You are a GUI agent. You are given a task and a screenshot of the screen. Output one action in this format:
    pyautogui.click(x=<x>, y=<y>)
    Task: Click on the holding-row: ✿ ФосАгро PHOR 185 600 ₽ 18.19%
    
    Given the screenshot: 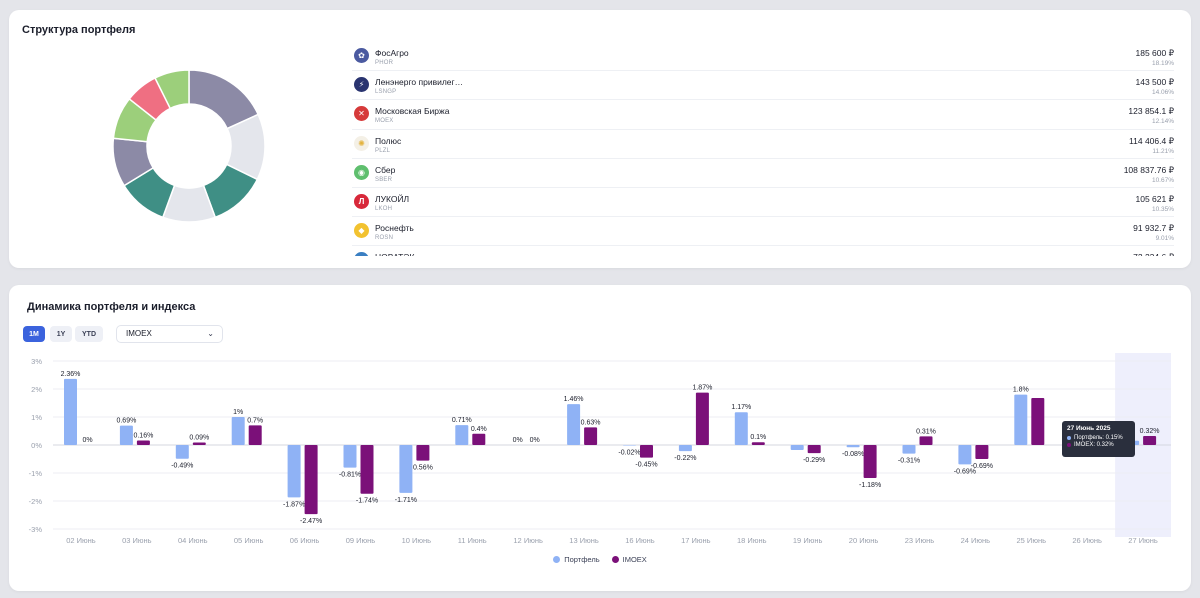 What is the action you would take?
    pyautogui.click(x=763, y=57)
    